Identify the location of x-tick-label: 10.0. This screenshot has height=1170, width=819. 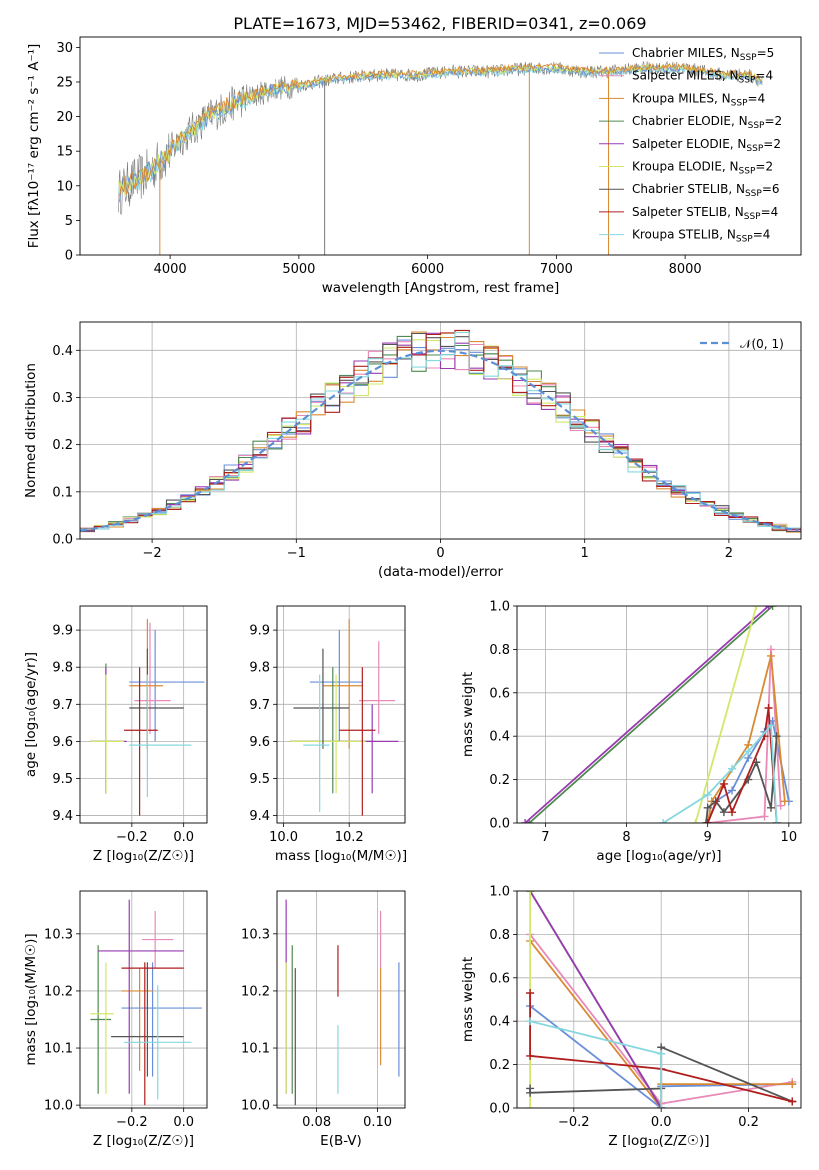
(283, 837).